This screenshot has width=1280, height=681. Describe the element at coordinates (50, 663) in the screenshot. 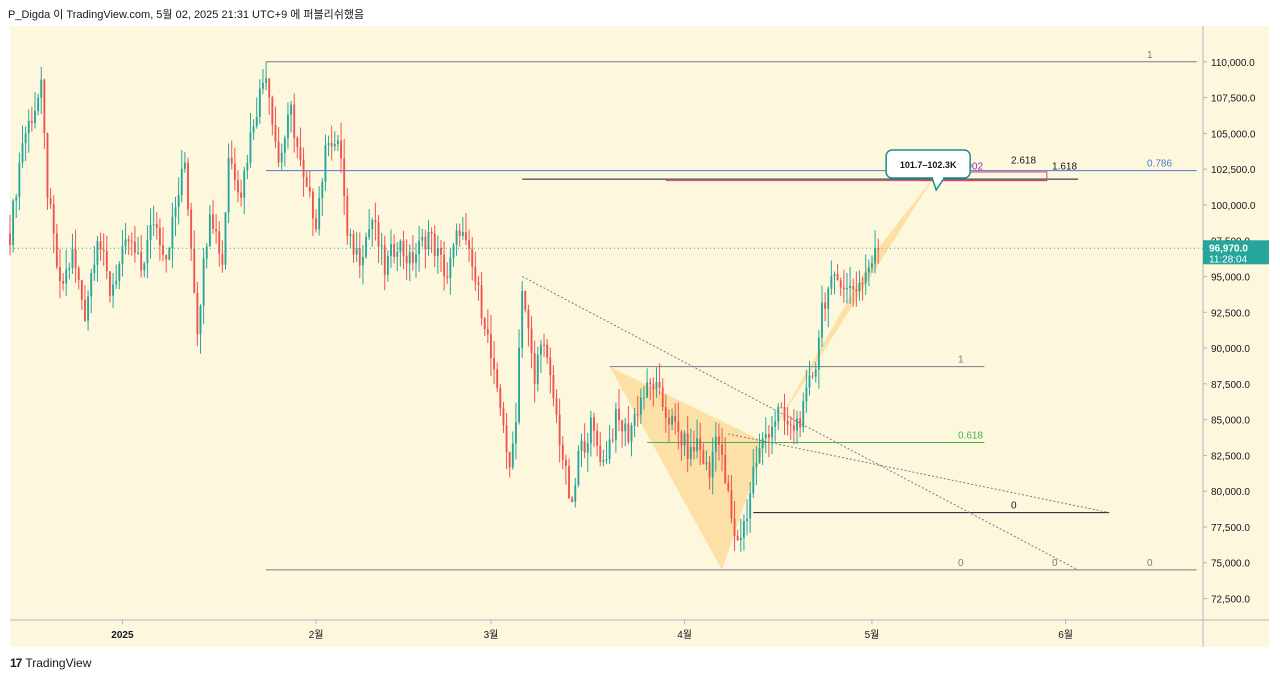

I see `tradingview-brand: 17 TradingView` at that location.